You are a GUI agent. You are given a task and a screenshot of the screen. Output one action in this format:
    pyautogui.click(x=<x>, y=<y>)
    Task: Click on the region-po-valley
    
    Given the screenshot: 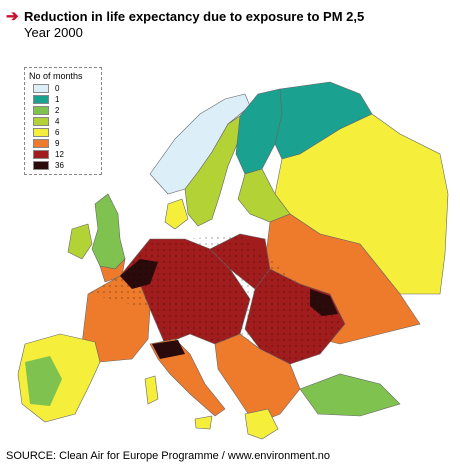 What is the action you would take?
    pyautogui.click(x=168, y=349)
    